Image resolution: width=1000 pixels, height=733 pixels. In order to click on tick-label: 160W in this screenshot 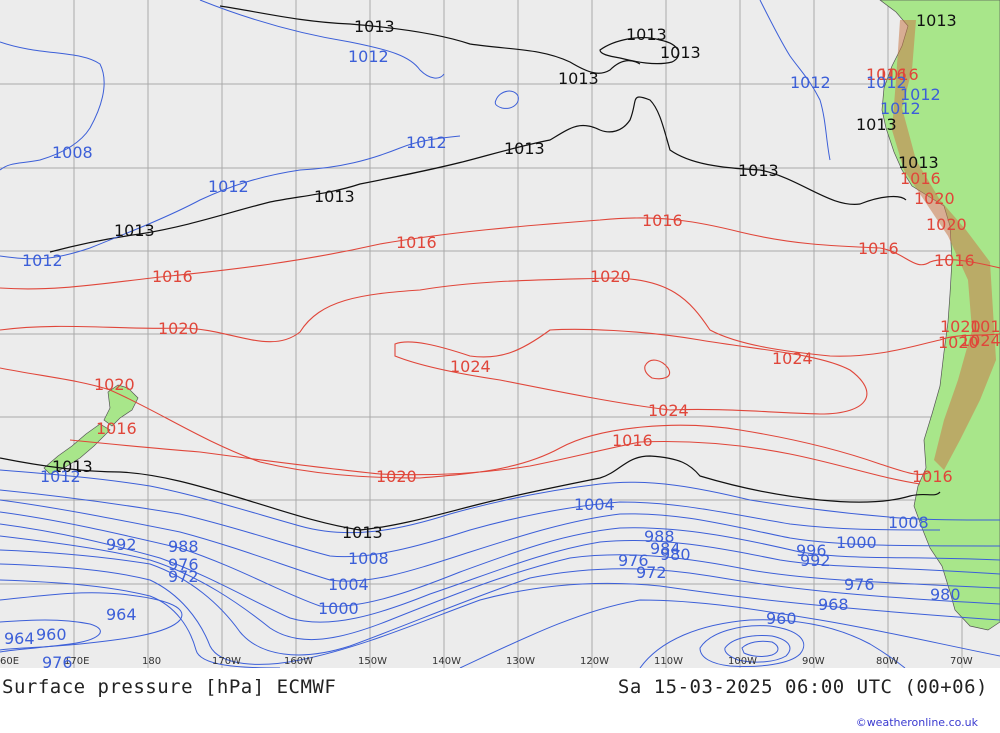, I will do `click(298, 661)`.